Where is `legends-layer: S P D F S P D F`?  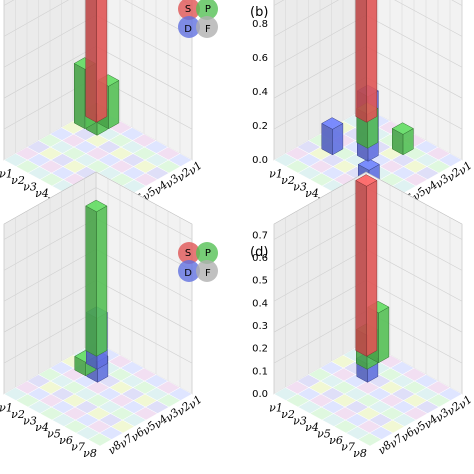
legends-layer: S P D F S P D F is located at coordinates (198, 141).